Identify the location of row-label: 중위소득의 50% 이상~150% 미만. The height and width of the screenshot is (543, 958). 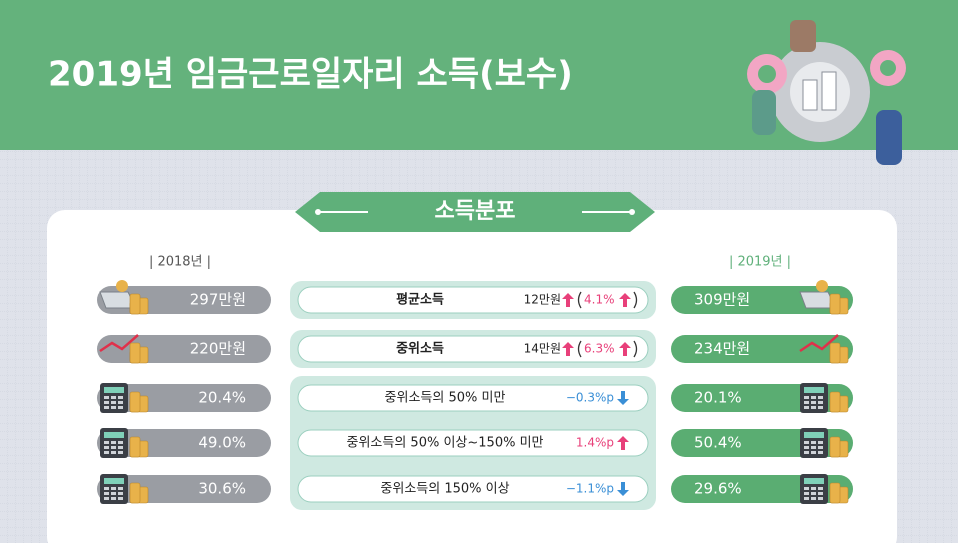
(445, 443).